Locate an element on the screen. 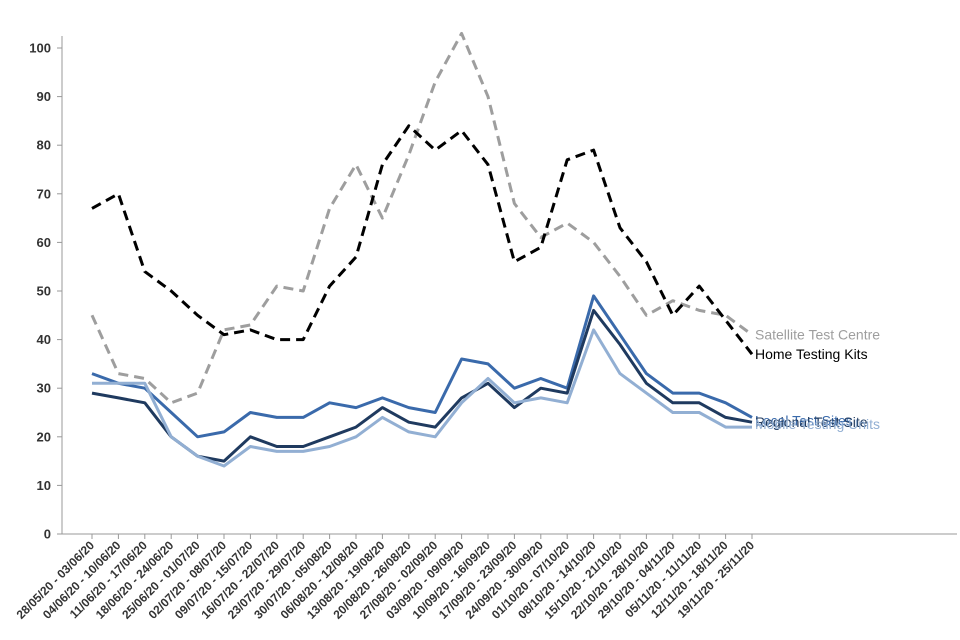 This screenshot has width=960, height=640. y-tick-label: 10 is located at coordinates (44, 485).